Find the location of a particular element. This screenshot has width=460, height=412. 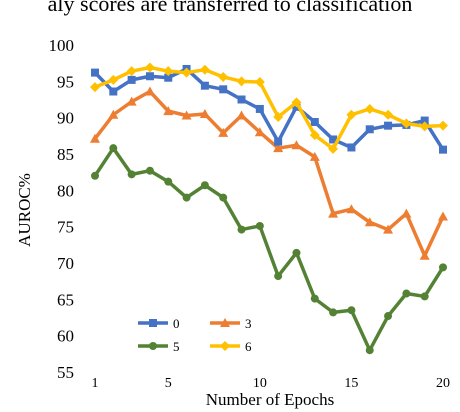

x-axis-title: Number of Epochs is located at coordinates (270, 399).